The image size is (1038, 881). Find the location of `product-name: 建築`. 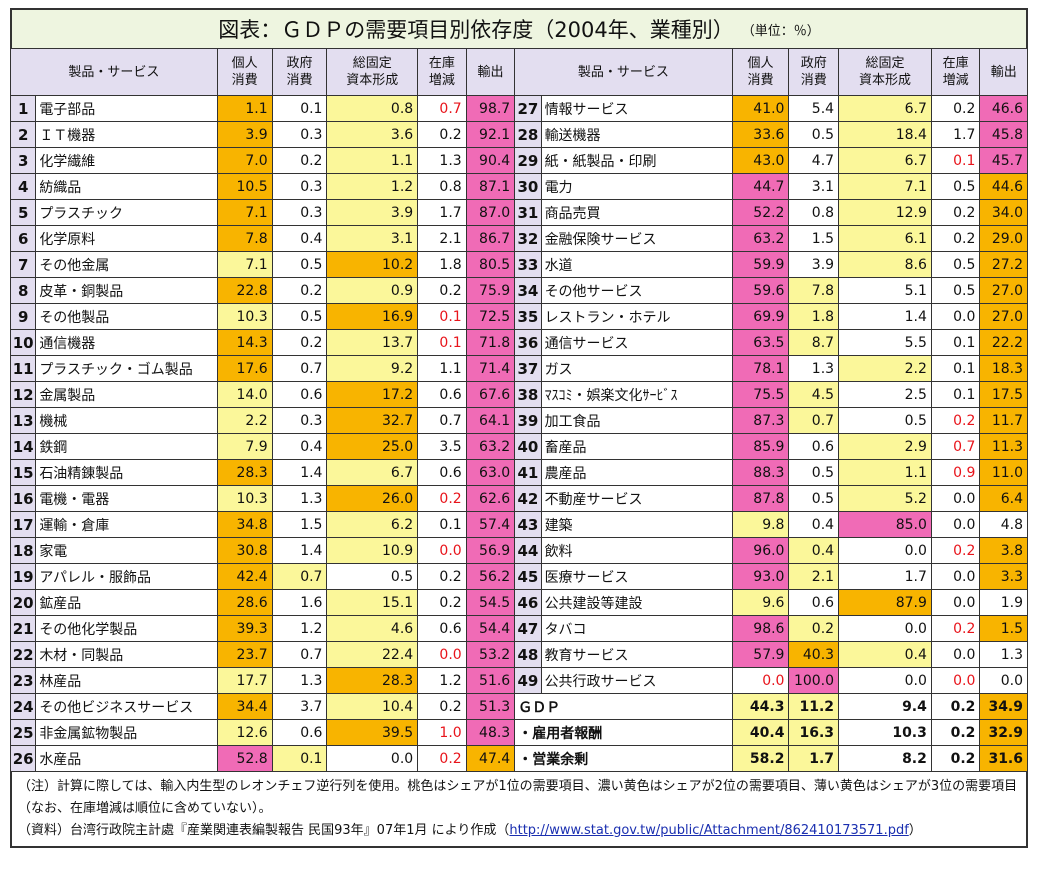

product-name: 建築 is located at coordinates (636, 524).